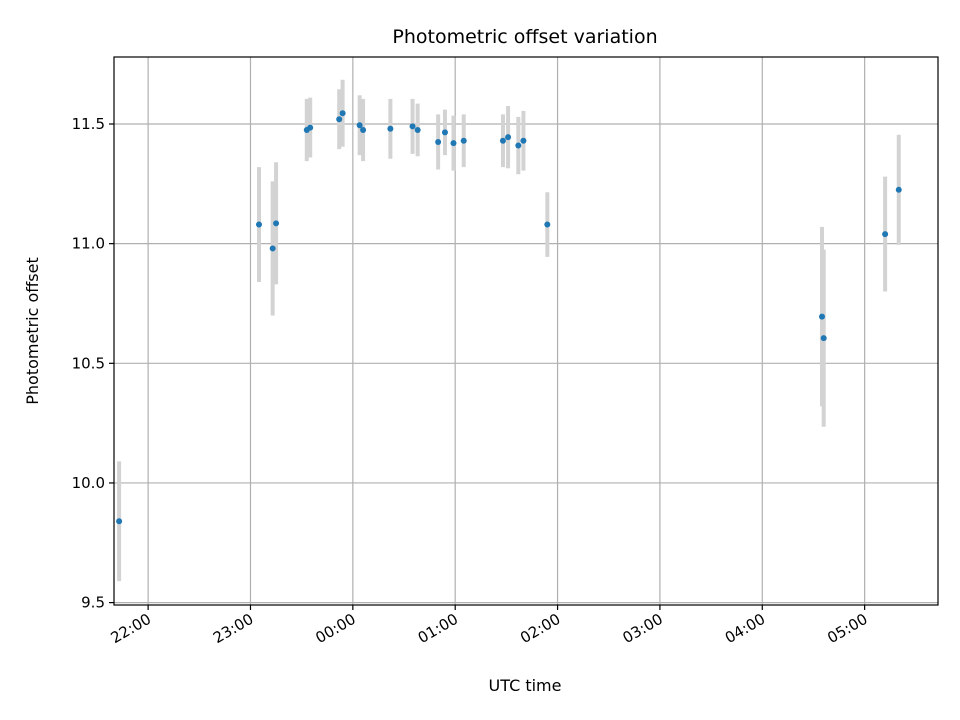 The image size is (960, 720). What do you see at coordinates (233, 628) in the screenshot?
I see `x-tick-label: 23:00` at bounding box center [233, 628].